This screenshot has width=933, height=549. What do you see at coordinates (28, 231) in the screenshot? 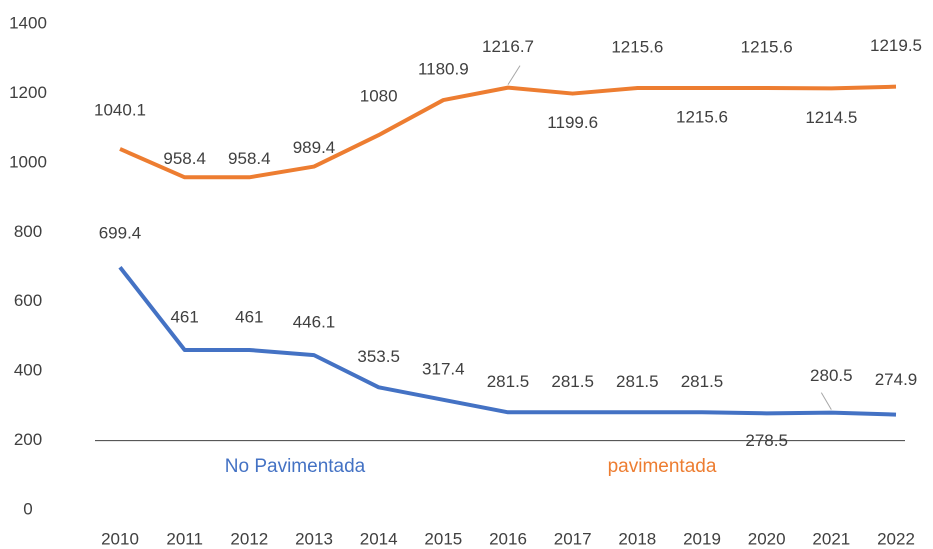
I see `y-tick-label: 800` at bounding box center [28, 231].